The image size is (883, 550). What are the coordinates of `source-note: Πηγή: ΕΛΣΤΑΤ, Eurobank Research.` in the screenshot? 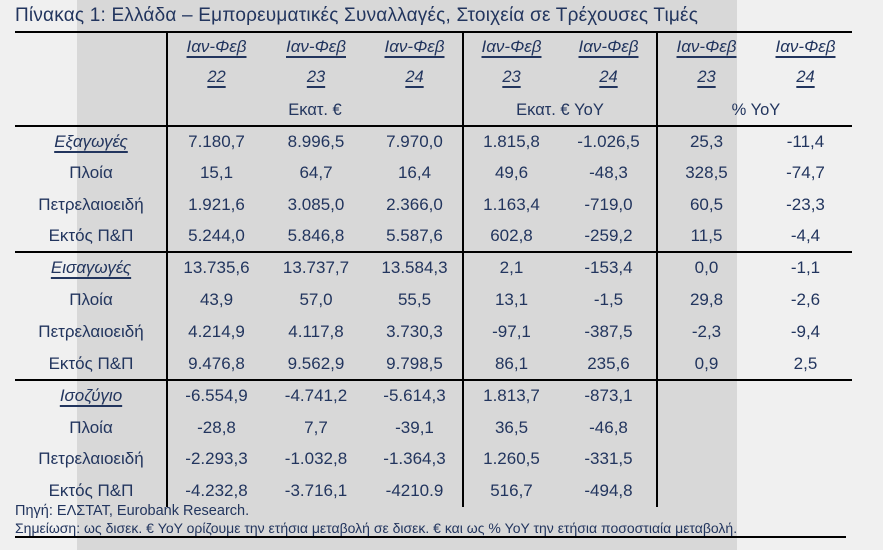 It's located at (132, 511).